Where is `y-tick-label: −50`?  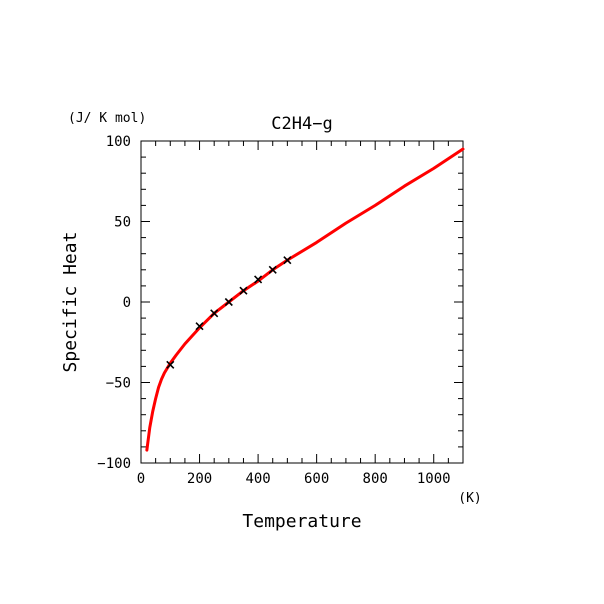 y-tick-label: −50 is located at coordinates (118, 384).